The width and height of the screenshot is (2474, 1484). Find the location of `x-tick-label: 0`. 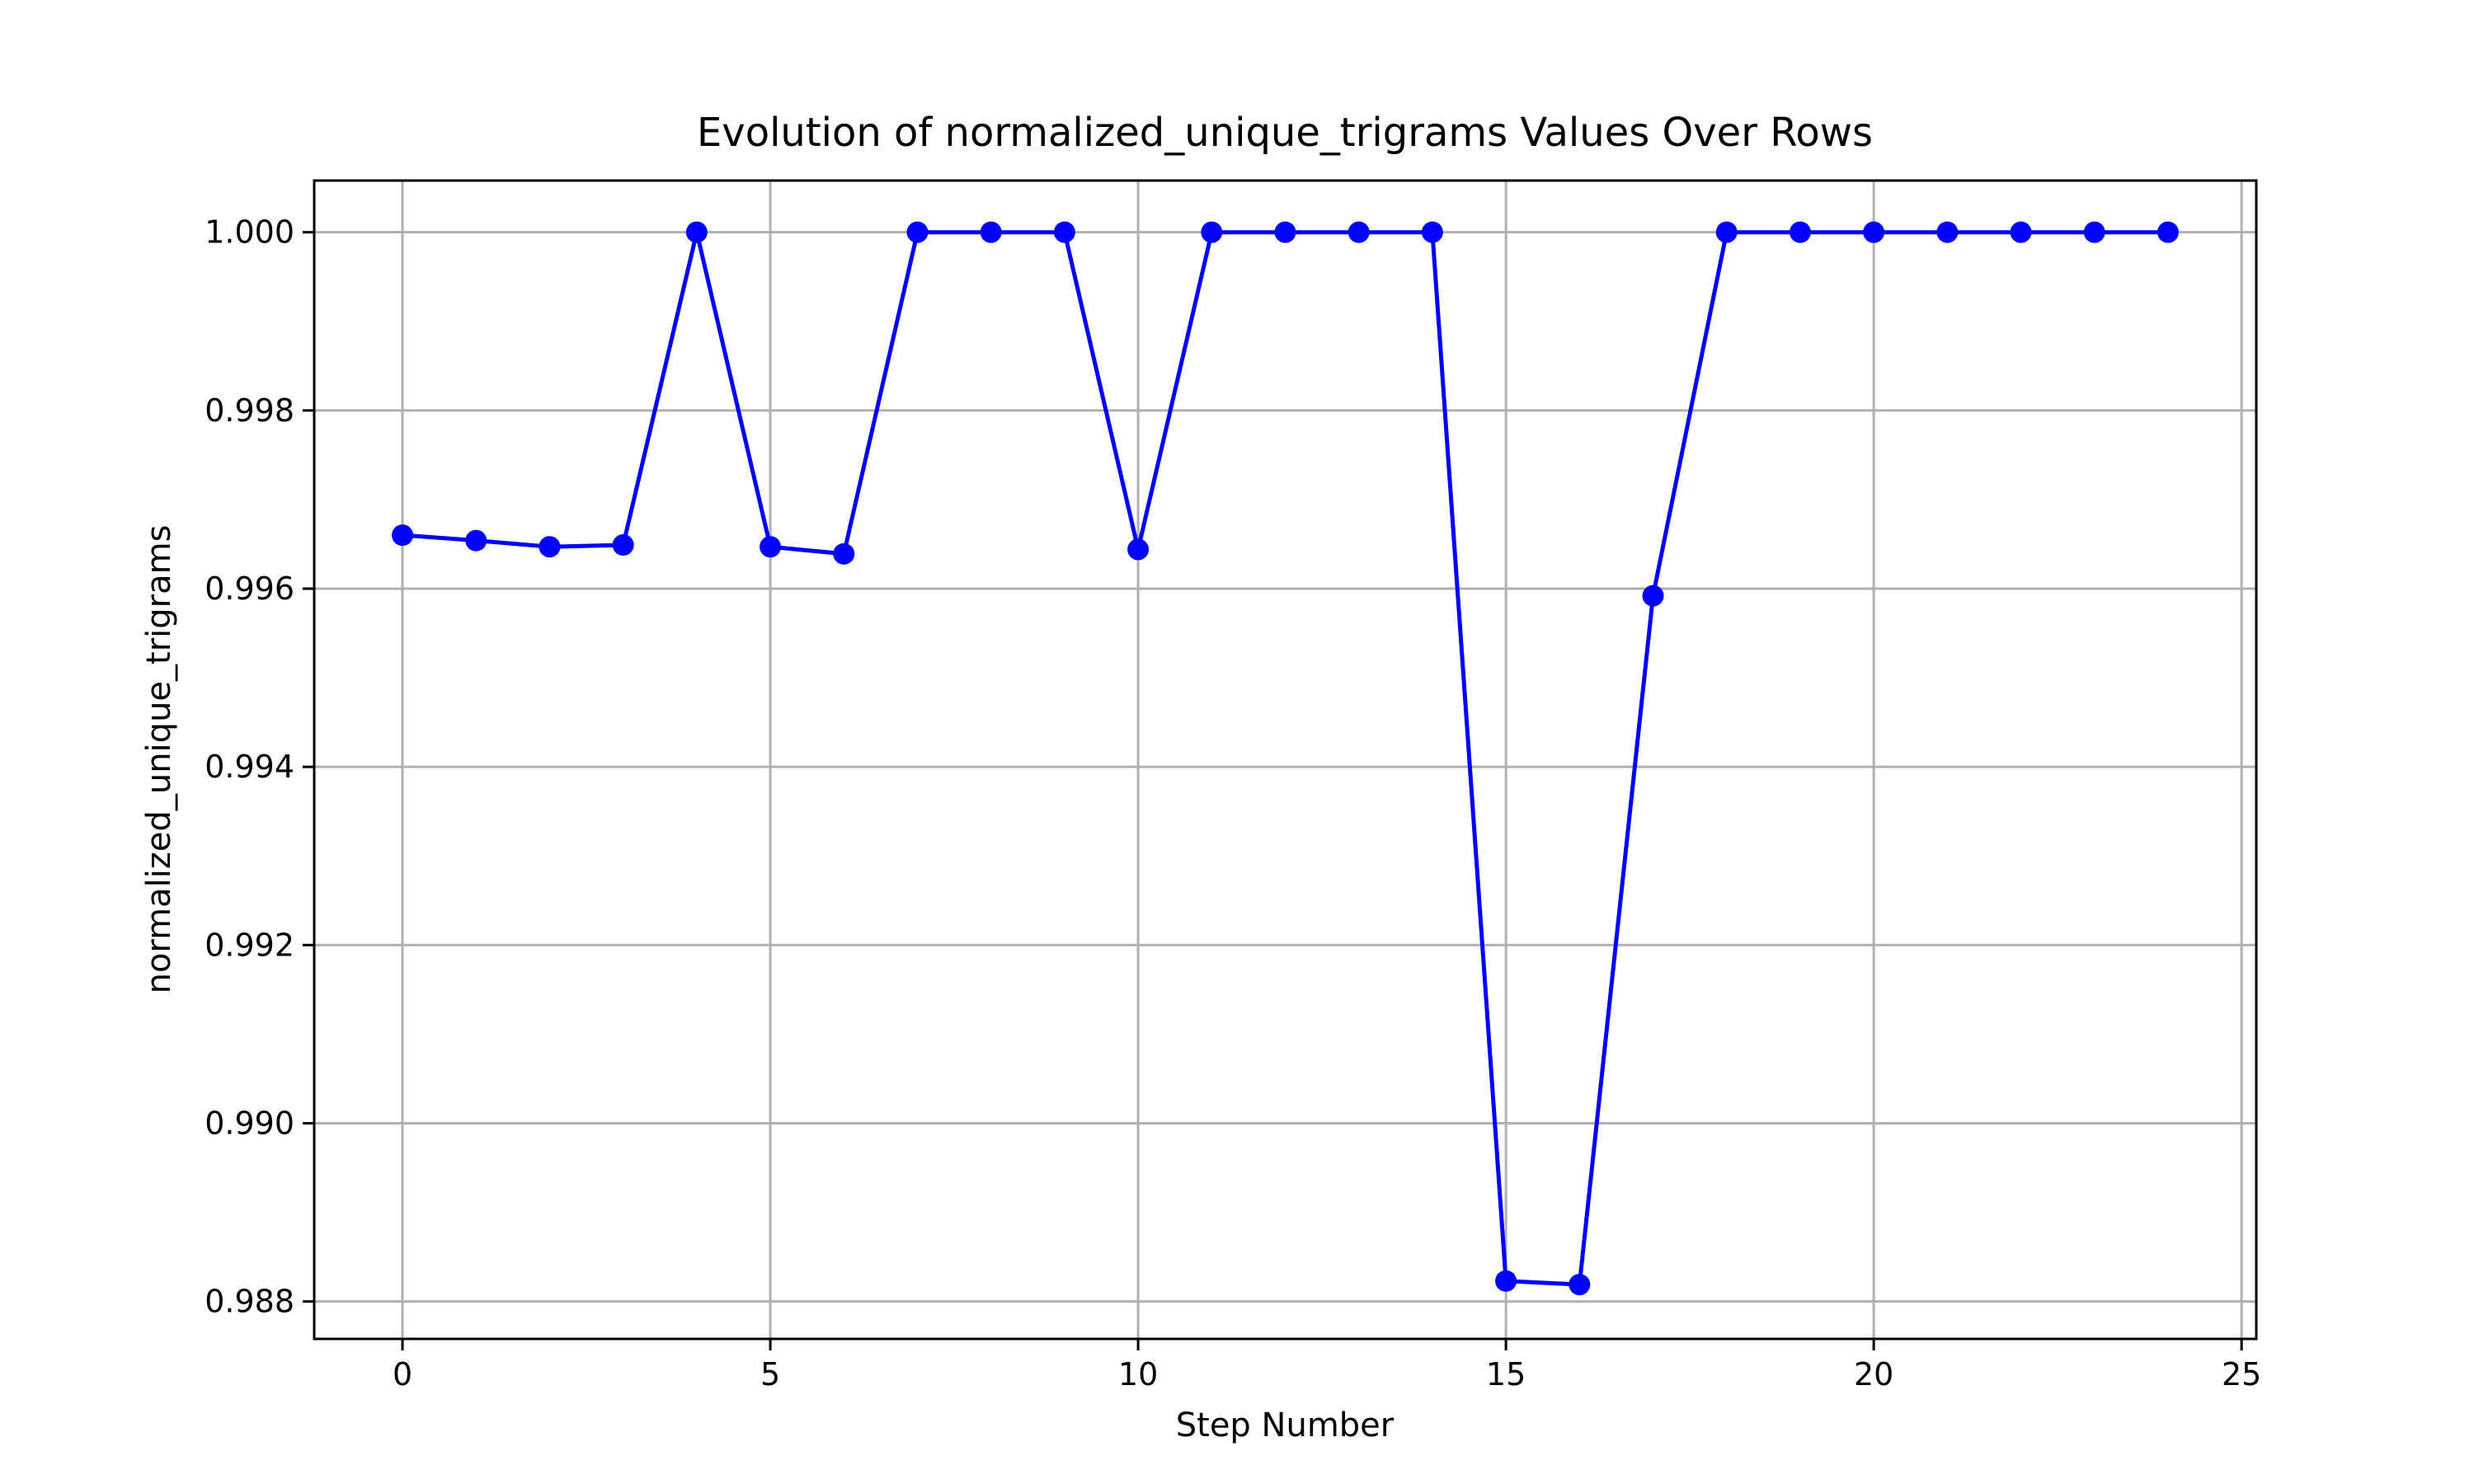

x-tick-label: 0 is located at coordinates (402, 1374).